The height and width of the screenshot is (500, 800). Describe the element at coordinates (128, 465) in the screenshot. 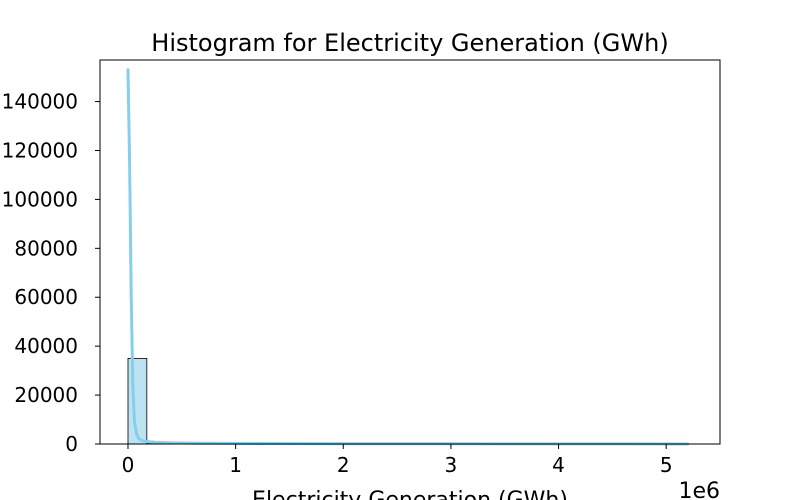

I see `x-tick-label: 0` at that location.